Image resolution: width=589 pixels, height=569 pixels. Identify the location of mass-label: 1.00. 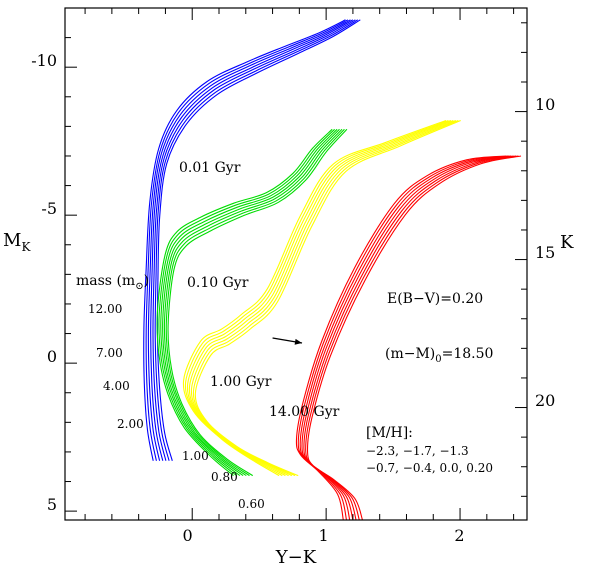
(195, 456).